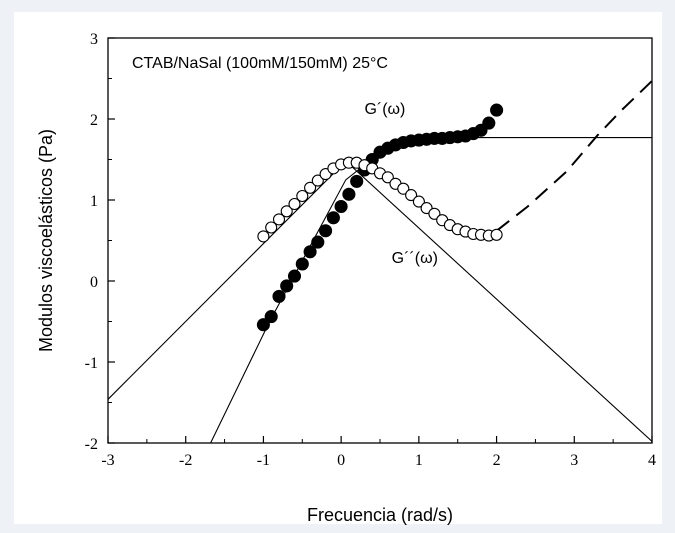 This screenshot has width=675, height=533. Describe the element at coordinates (415, 258) in the screenshot. I see `loss-modulus-label: G´´(ω)` at that location.